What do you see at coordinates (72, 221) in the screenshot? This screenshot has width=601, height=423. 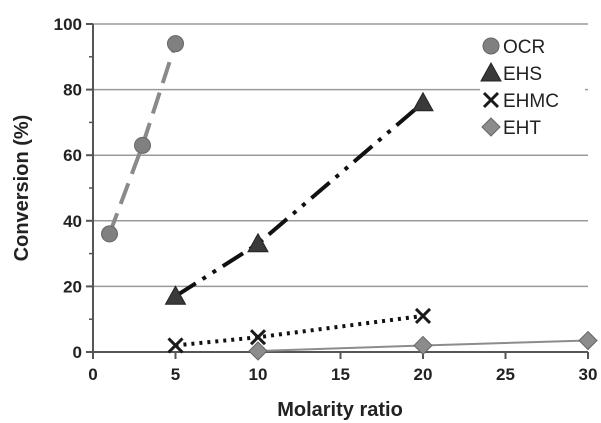 I see `y-tick-label-40: 40` at bounding box center [72, 221].